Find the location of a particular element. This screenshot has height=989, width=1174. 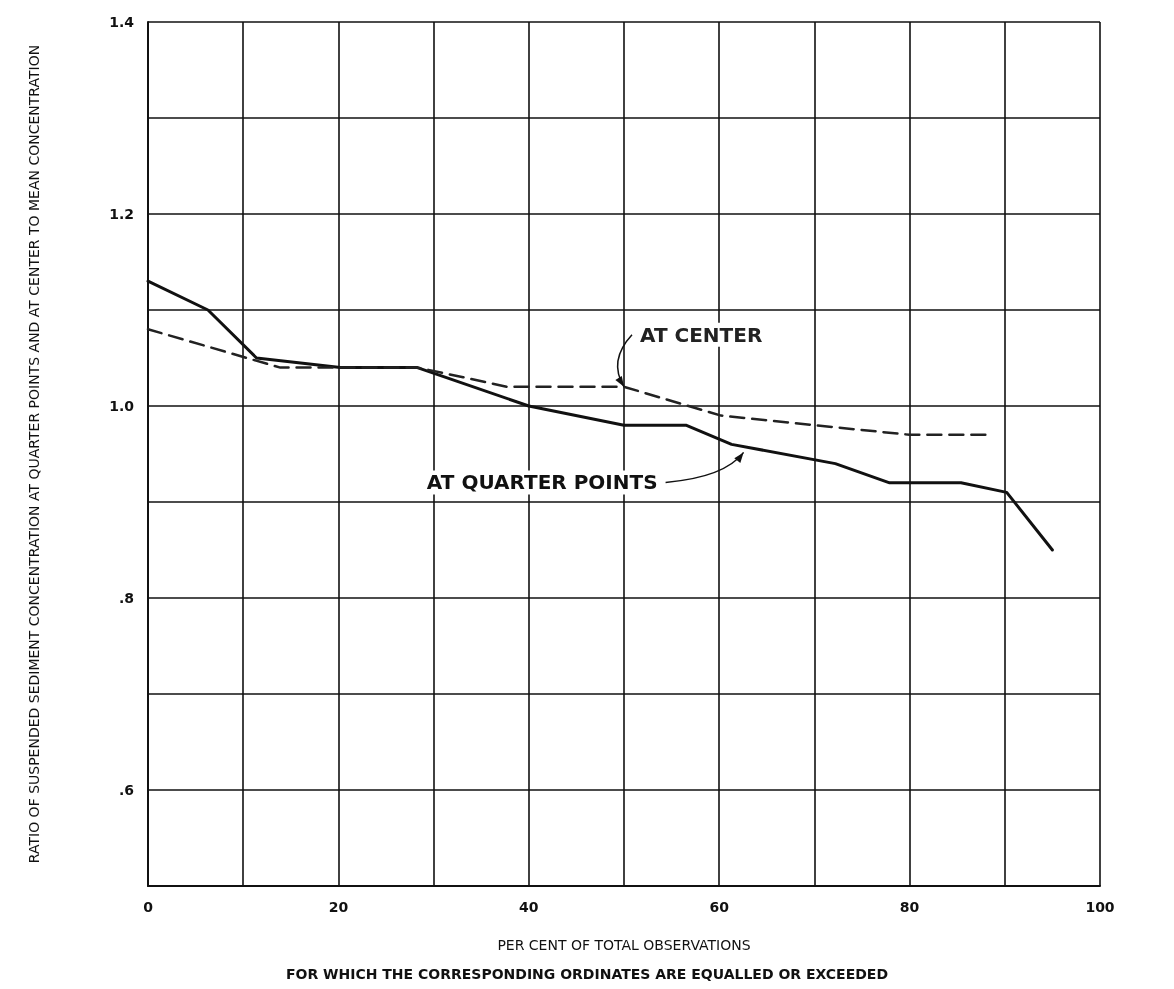

text: AT QUARTER POINTS is located at coordinates (542, 482).